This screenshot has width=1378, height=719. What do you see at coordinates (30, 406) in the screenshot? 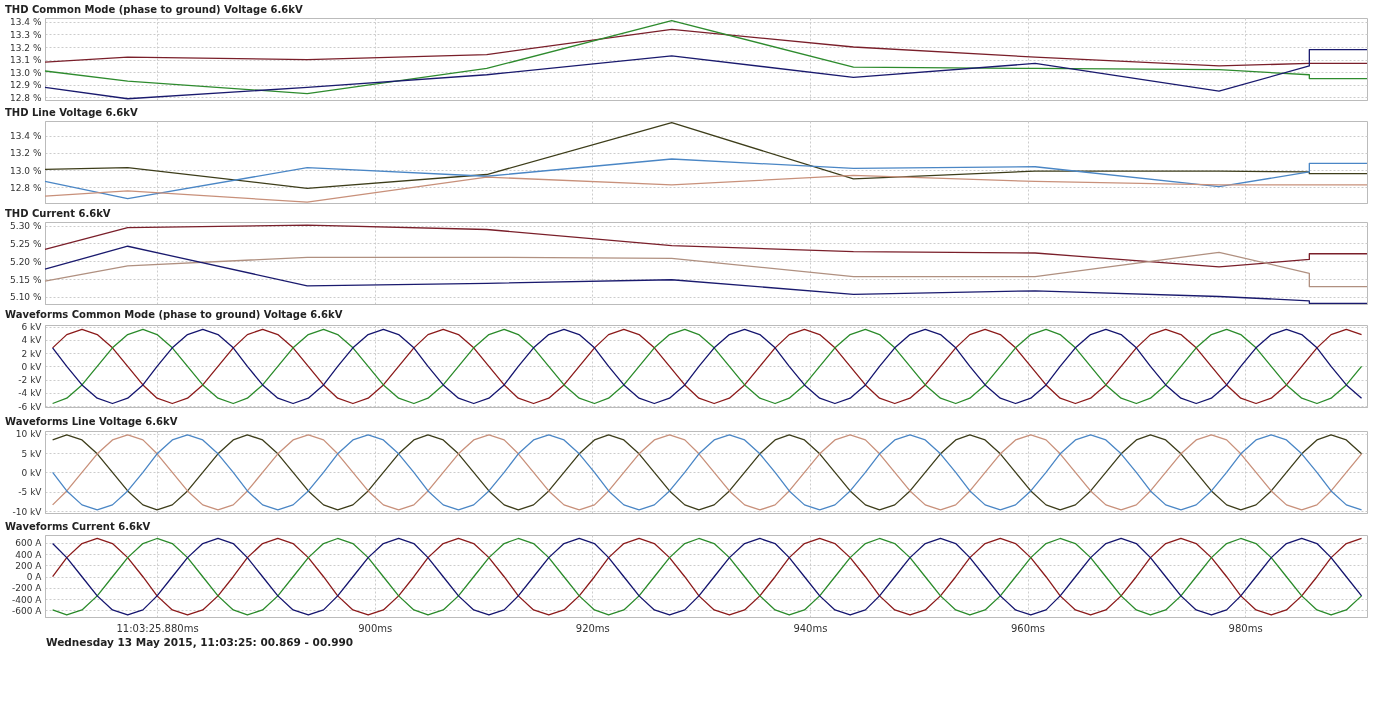
I see `y-tick-label: -6 kV` at bounding box center [30, 406].